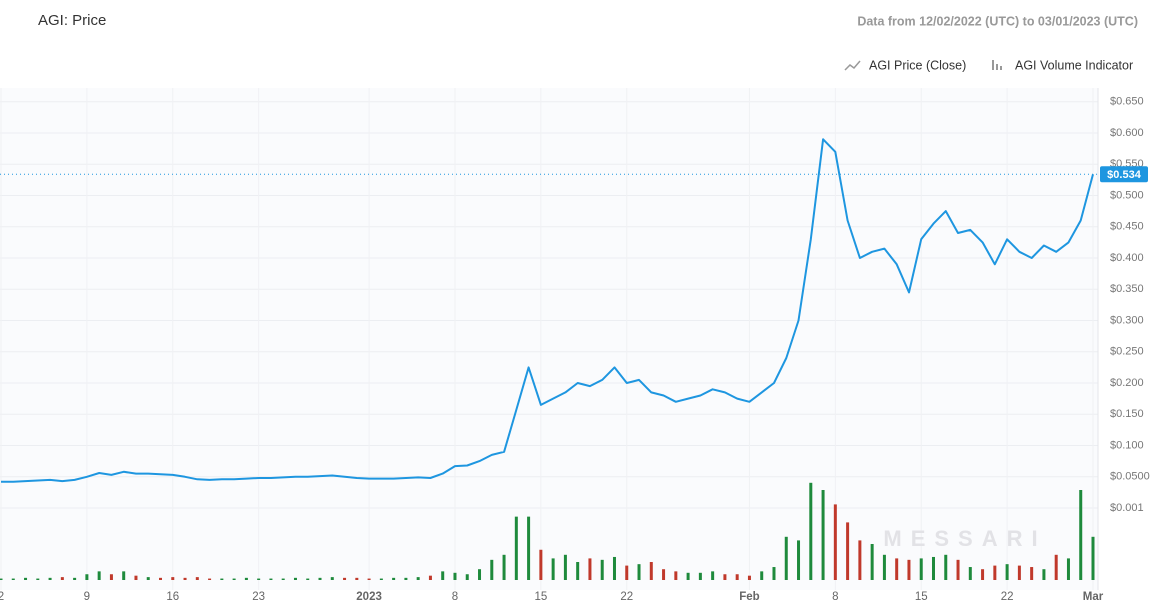  I want to click on x-tick-label: 9, so click(87, 597).